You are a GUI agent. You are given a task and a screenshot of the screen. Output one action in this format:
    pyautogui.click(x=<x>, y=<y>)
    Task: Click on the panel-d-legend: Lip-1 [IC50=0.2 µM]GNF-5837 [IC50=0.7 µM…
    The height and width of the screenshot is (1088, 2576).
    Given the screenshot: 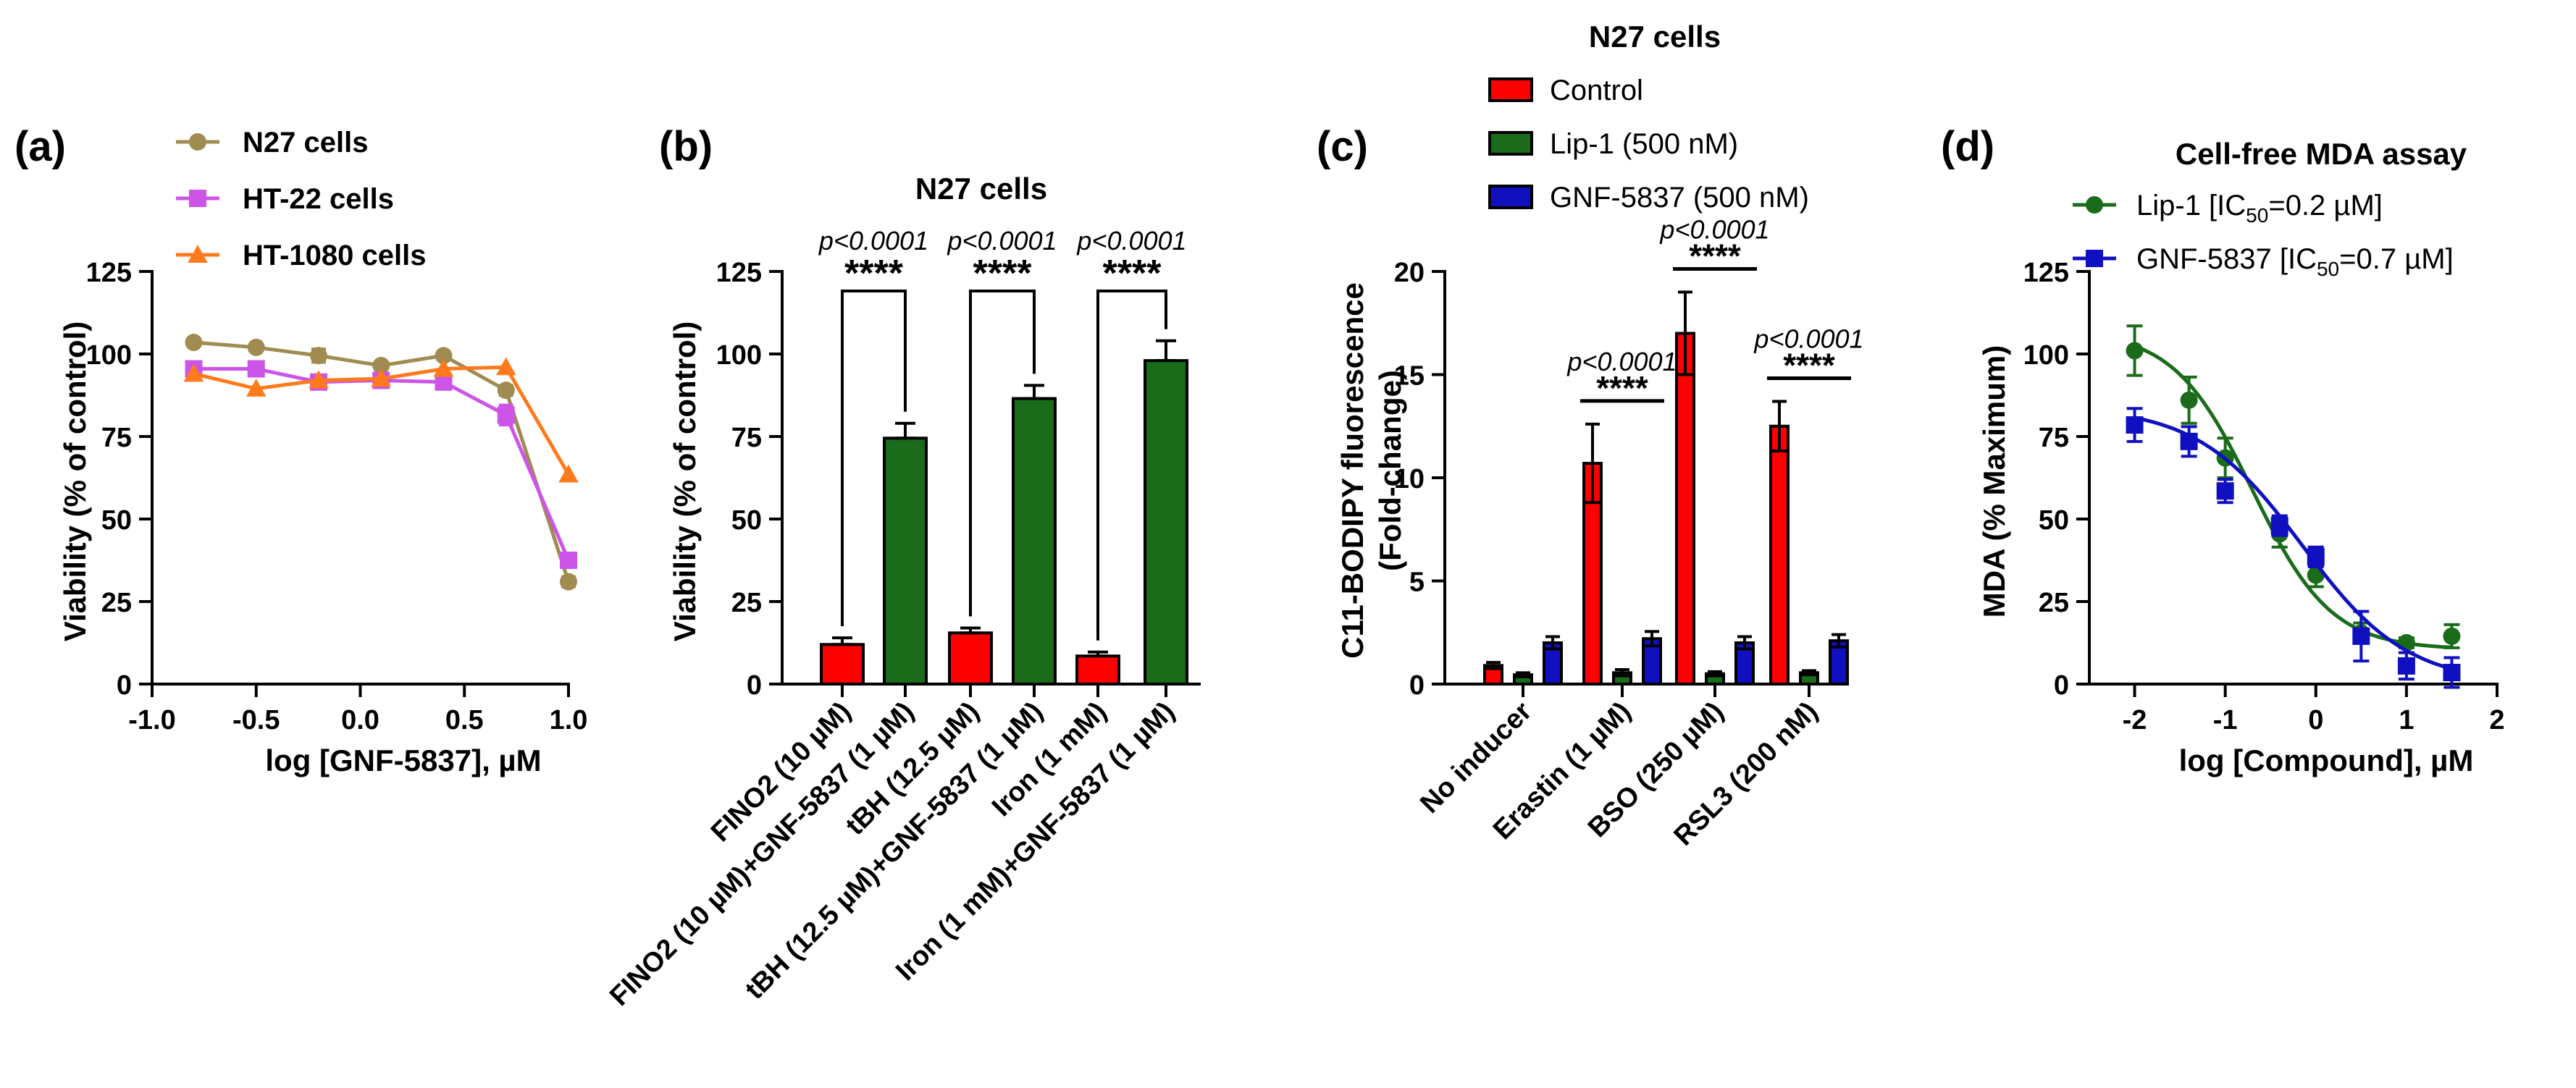 What is the action you would take?
    pyautogui.click(x=2263, y=235)
    